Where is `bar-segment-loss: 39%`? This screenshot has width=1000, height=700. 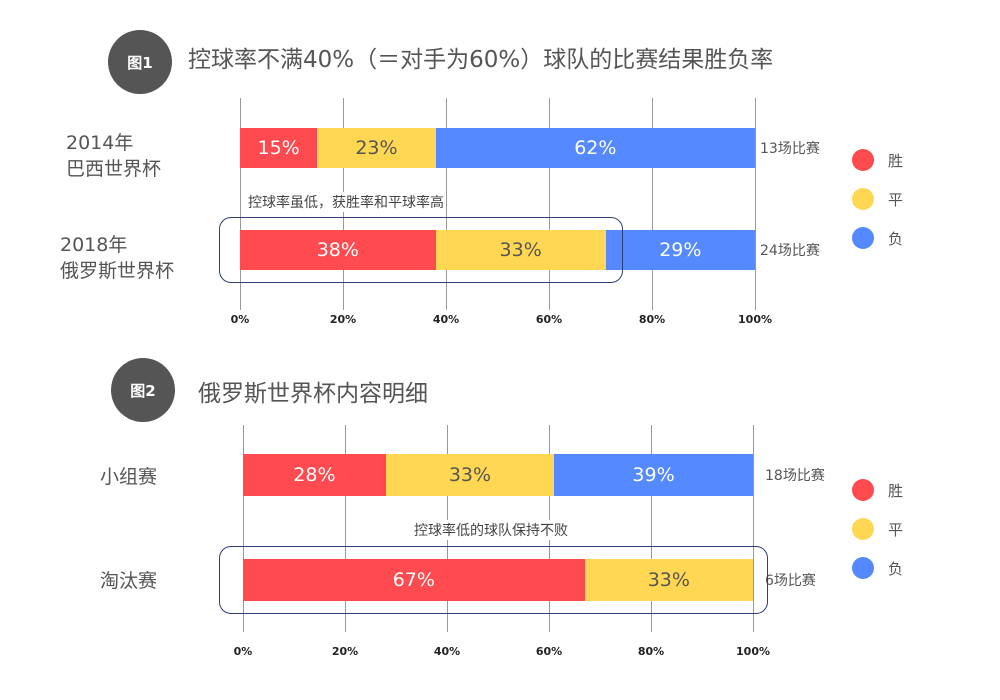
bar-segment-loss: 39% is located at coordinates (653, 475).